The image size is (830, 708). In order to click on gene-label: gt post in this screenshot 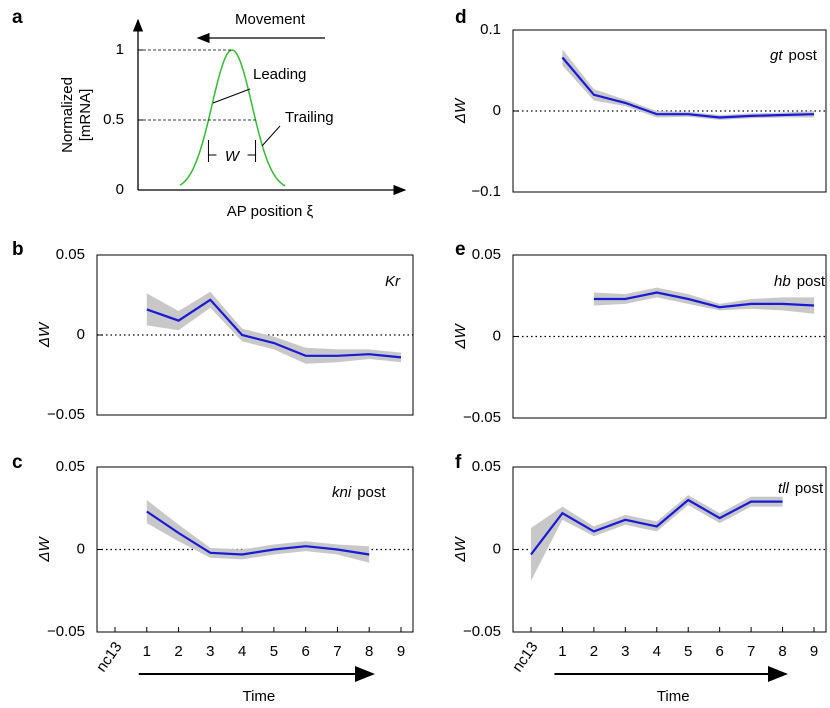, I will do `click(794, 55)`.